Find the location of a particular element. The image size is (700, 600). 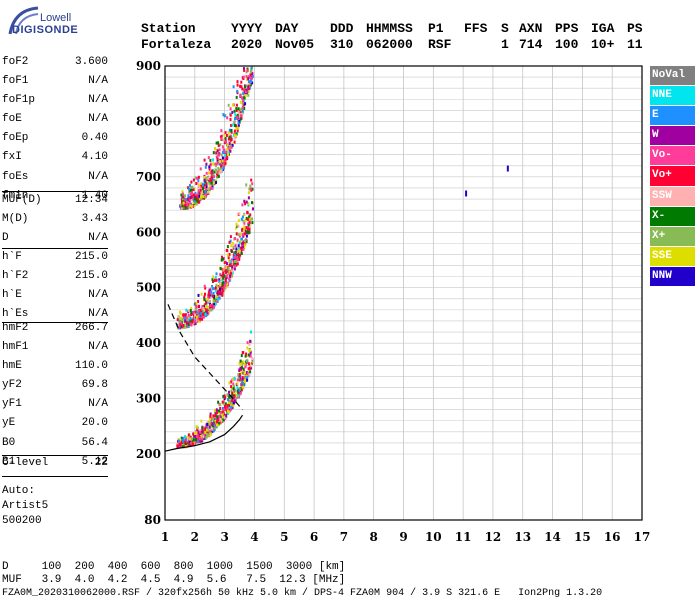

x-tick-label: 9 is located at coordinates (403, 537).